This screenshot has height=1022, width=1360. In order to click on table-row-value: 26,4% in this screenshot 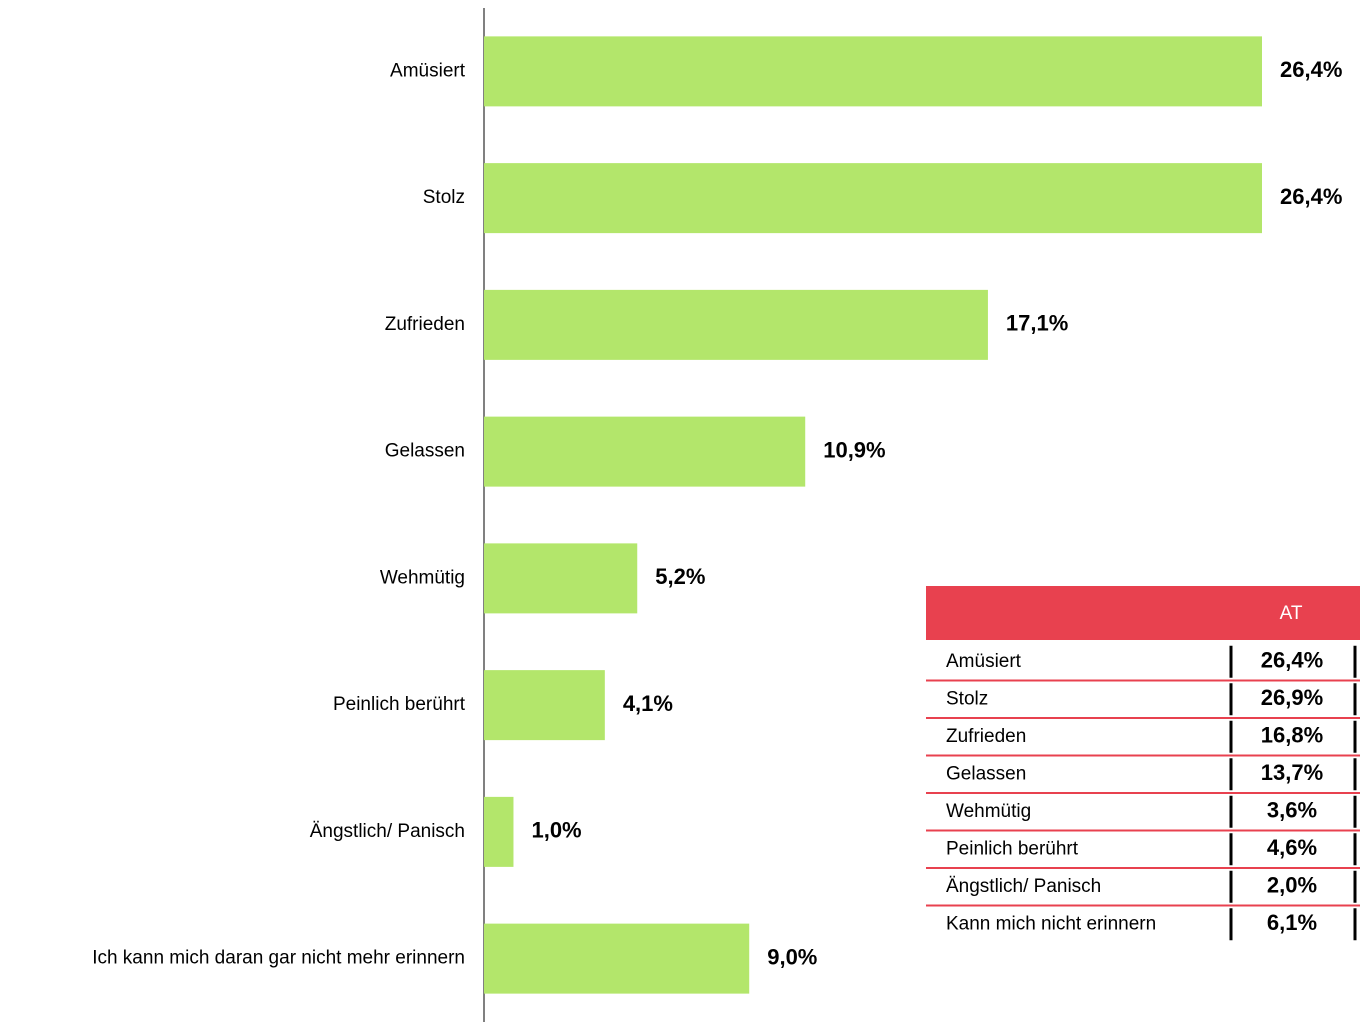, I will do `click(1292, 660)`.